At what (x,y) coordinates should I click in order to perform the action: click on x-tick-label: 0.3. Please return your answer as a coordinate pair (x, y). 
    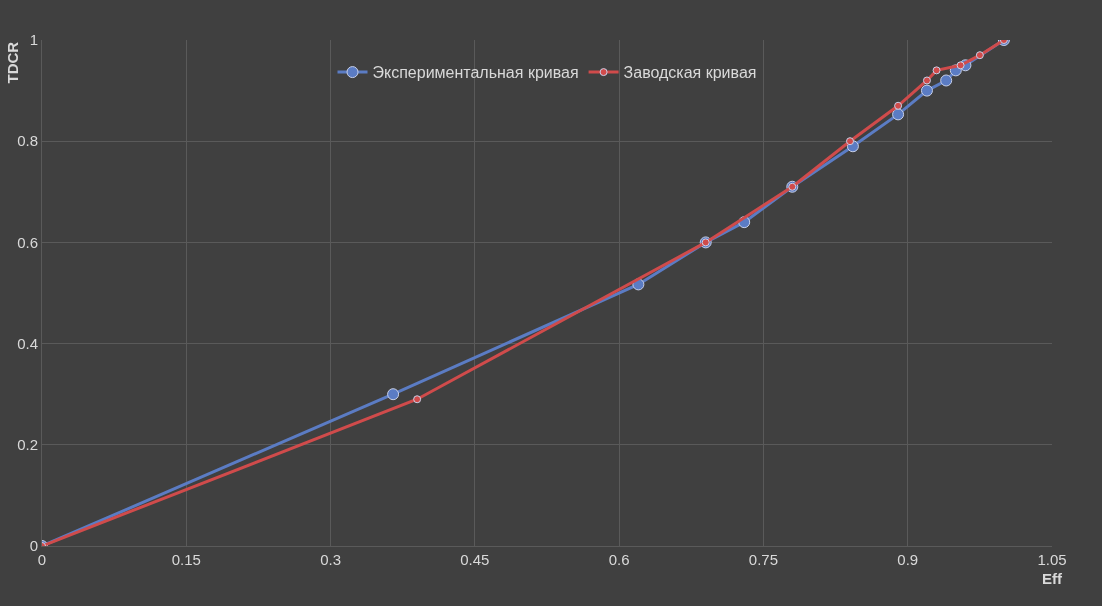
    Looking at the image, I should click on (330, 559).